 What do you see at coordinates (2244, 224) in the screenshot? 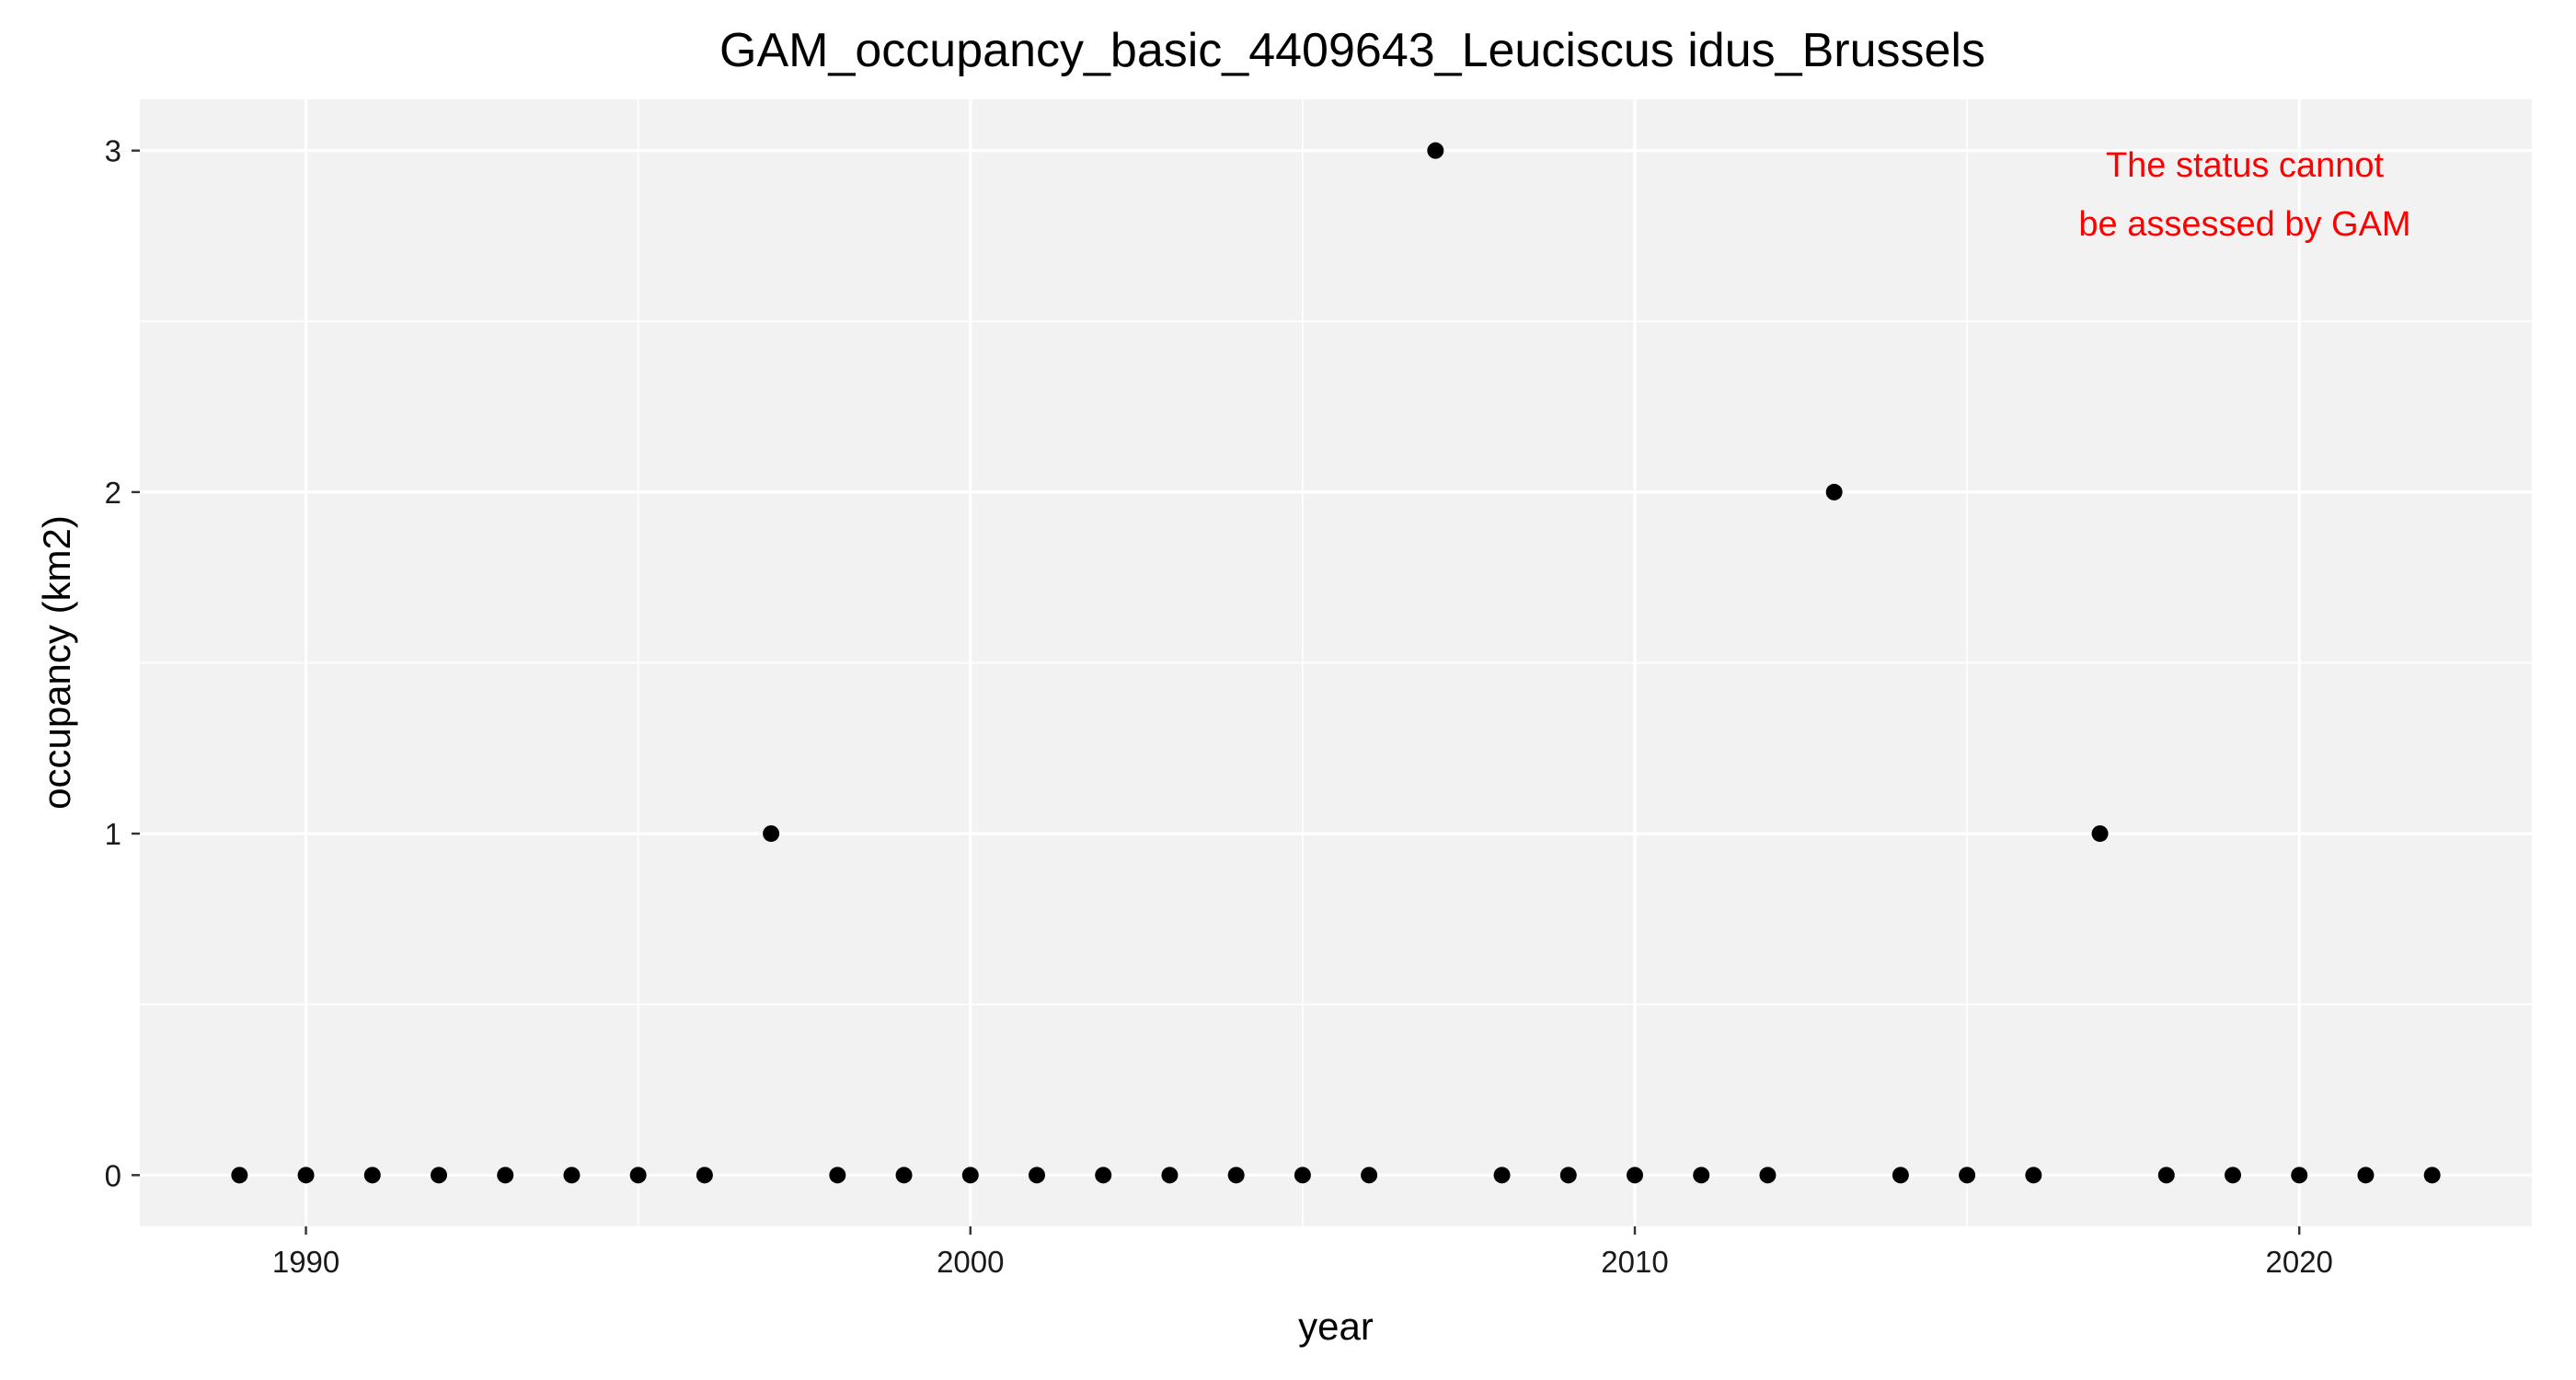
I see `annotation-line-2: be assessed by GAM` at bounding box center [2244, 224].